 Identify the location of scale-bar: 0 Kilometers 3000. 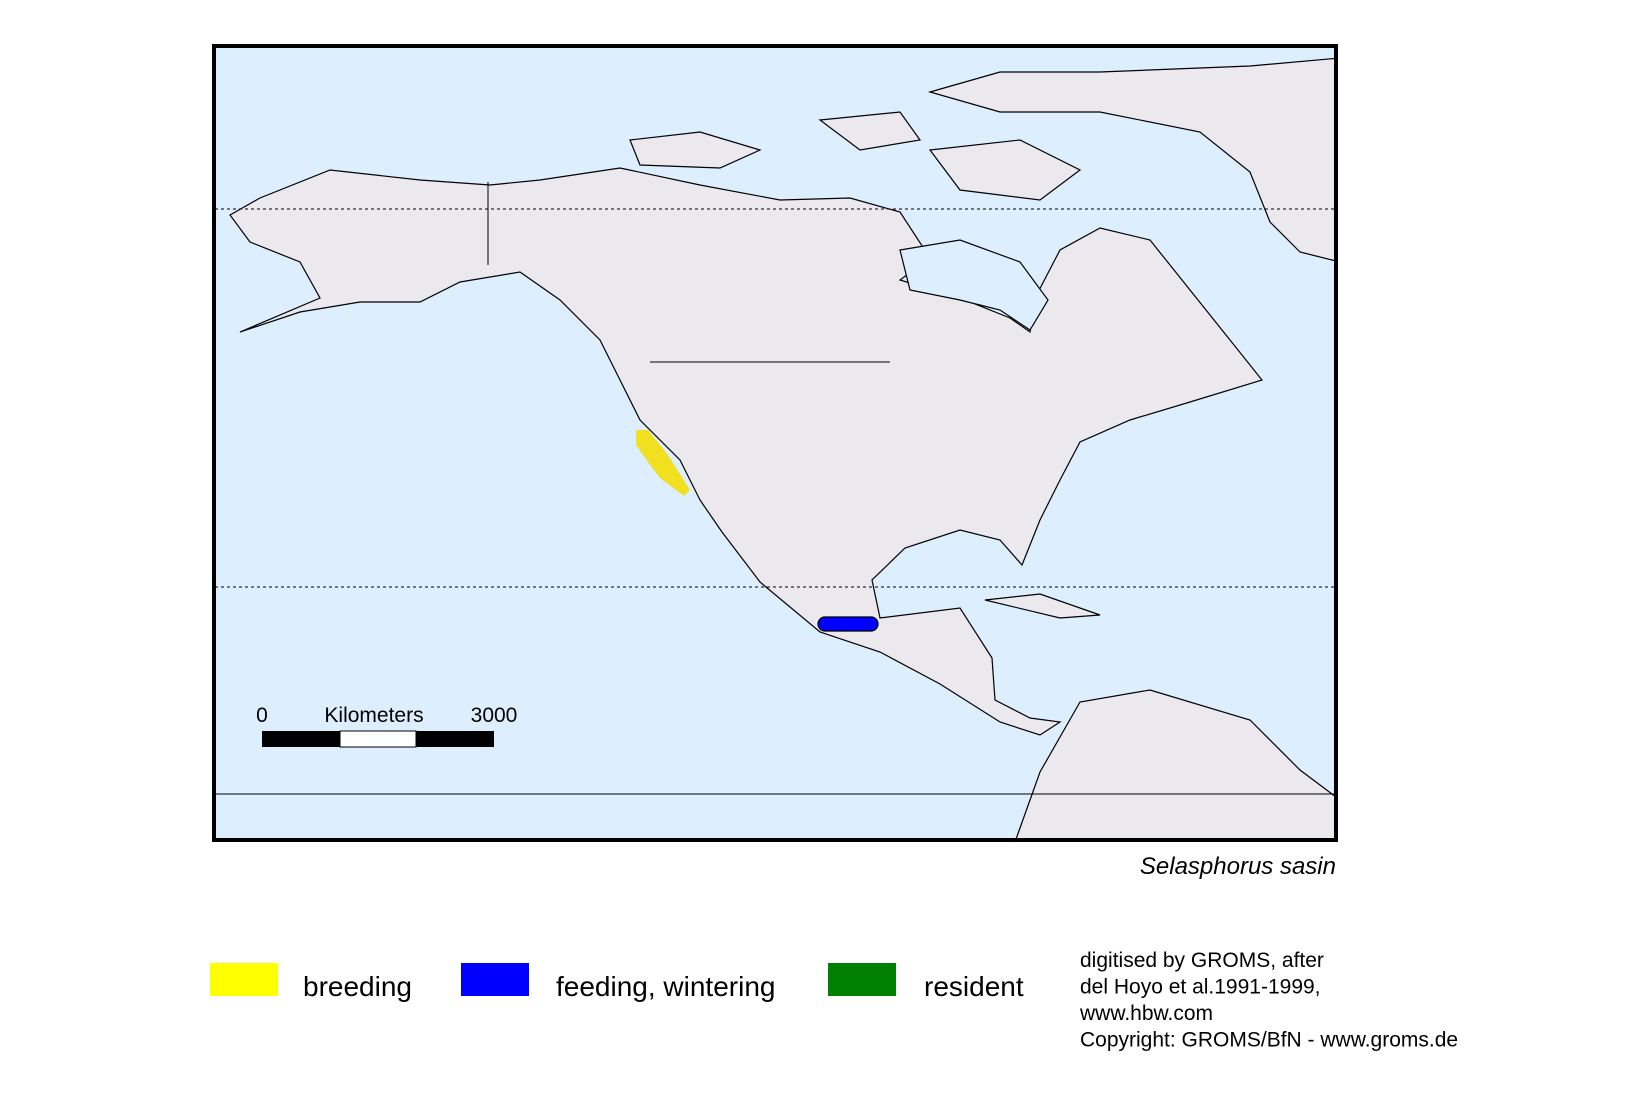
(387, 726).